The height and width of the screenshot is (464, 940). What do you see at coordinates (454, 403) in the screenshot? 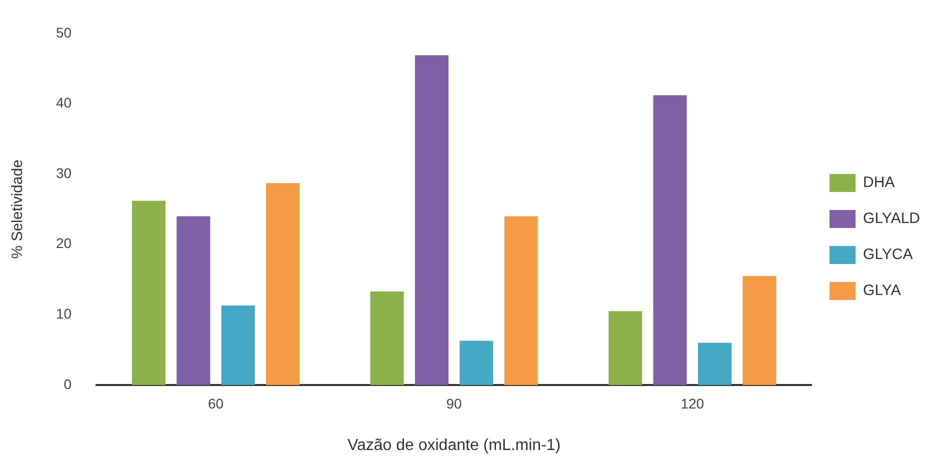
I see `x-tick-label: 90` at bounding box center [454, 403].